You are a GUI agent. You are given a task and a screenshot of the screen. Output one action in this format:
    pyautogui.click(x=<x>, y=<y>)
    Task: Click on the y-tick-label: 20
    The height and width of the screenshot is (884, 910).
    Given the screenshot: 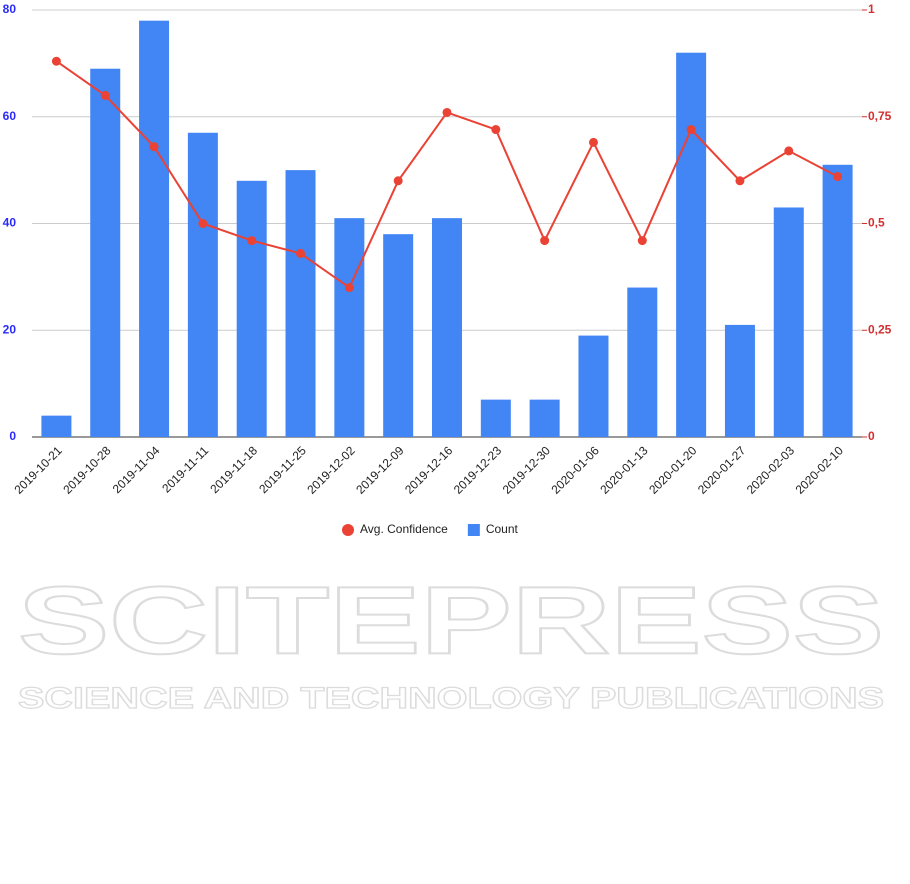 What is the action you would take?
    pyautogui.click(x=10, y=329)
    